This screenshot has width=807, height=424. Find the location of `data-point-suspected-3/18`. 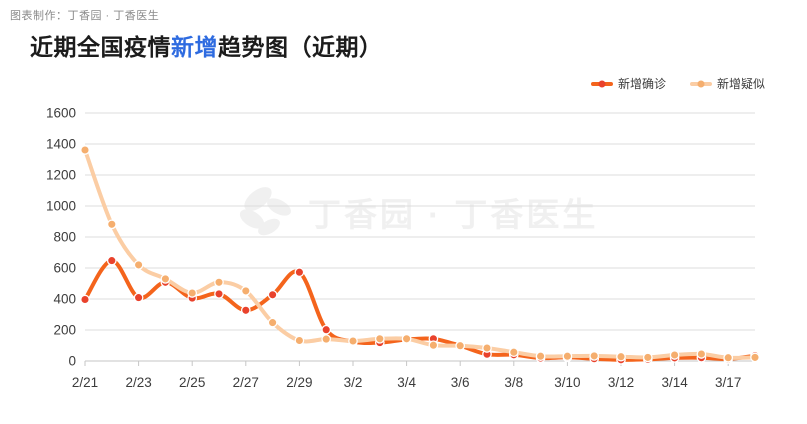

data-point-suspected-3/18 is located at coordinates (755, 357).